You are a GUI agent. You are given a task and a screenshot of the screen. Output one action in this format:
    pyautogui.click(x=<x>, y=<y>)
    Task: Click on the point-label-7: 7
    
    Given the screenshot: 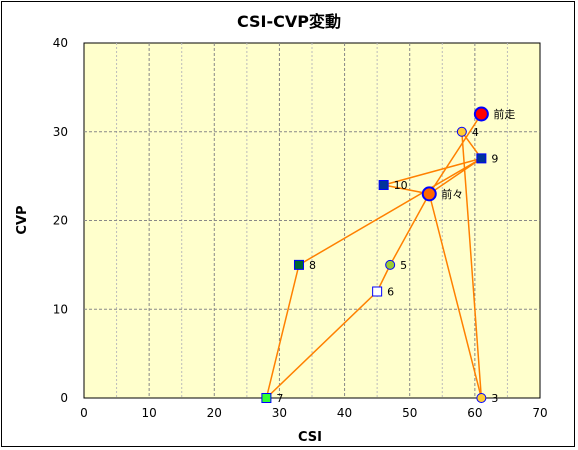 What is the action you would take?
    pyautogui.click(x=279, y=398)
    